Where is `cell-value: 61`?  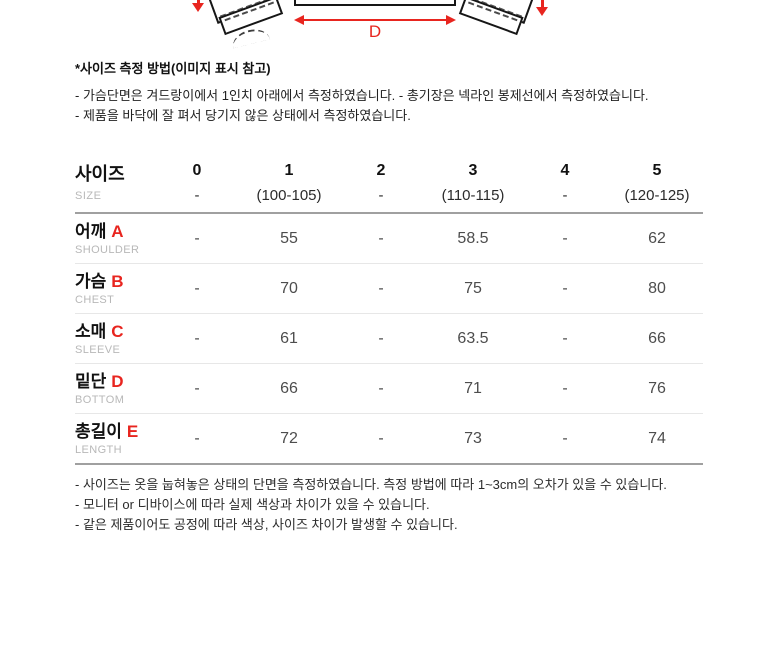 cell-value: 61 is located at coordinates (289, 338).